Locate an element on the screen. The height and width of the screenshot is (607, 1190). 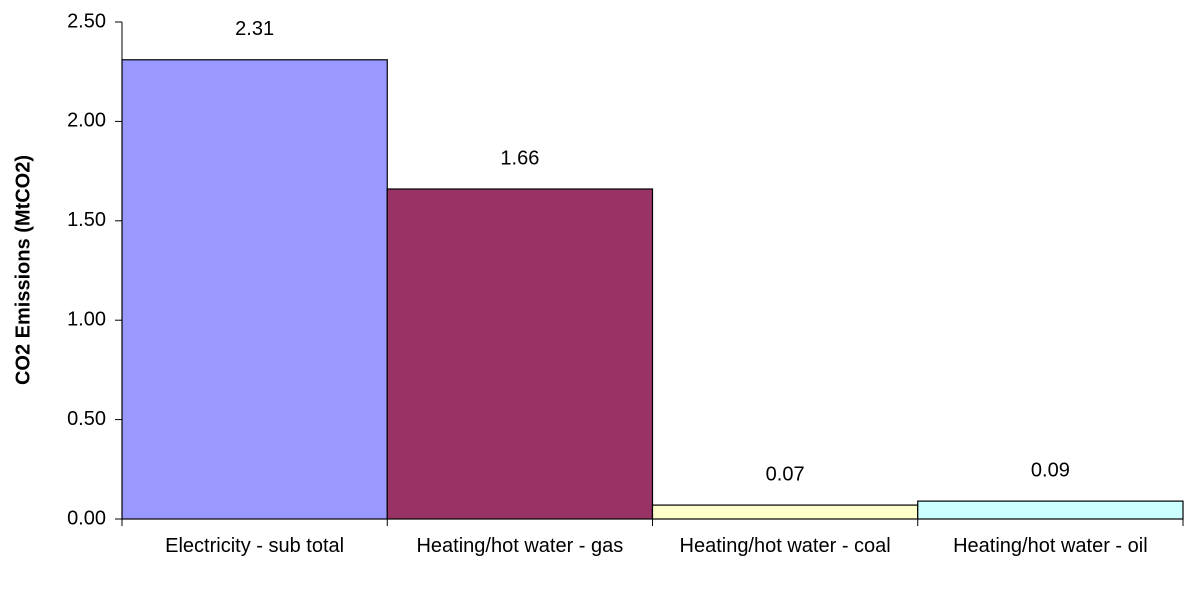
x-tick-label: Heating/hot water - oil is located at coordinates (1050, 546).